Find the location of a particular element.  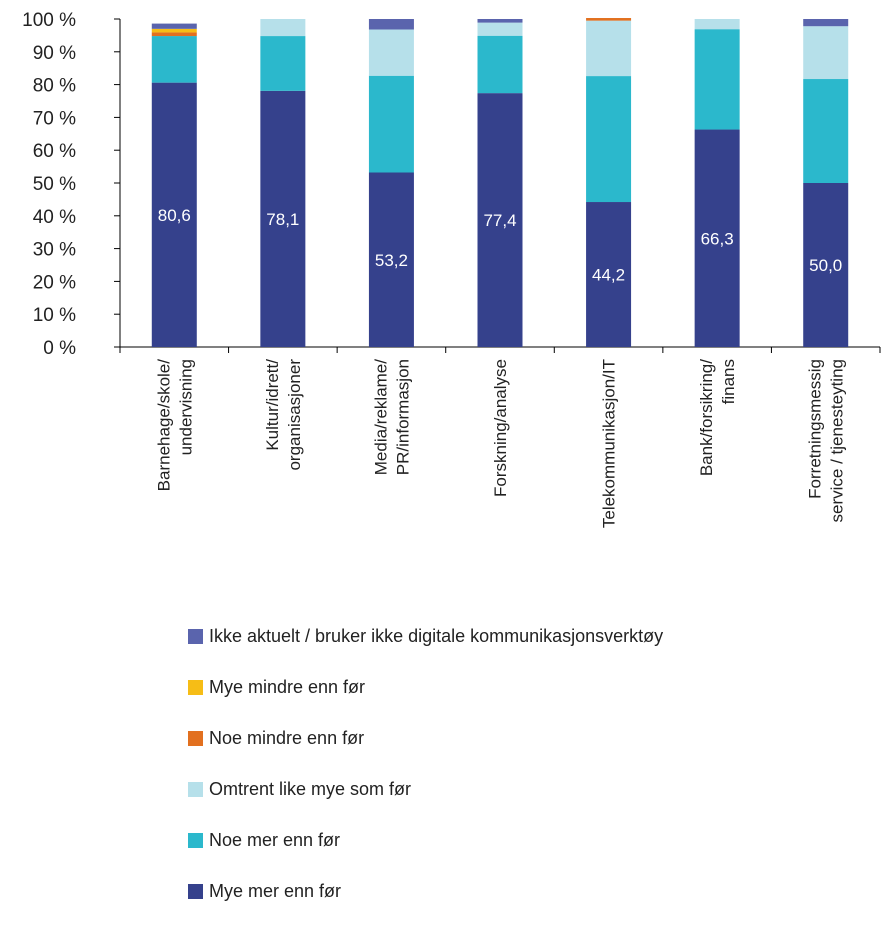

legend-label: Mye mindre enn før is located at coordinates (287, 686).